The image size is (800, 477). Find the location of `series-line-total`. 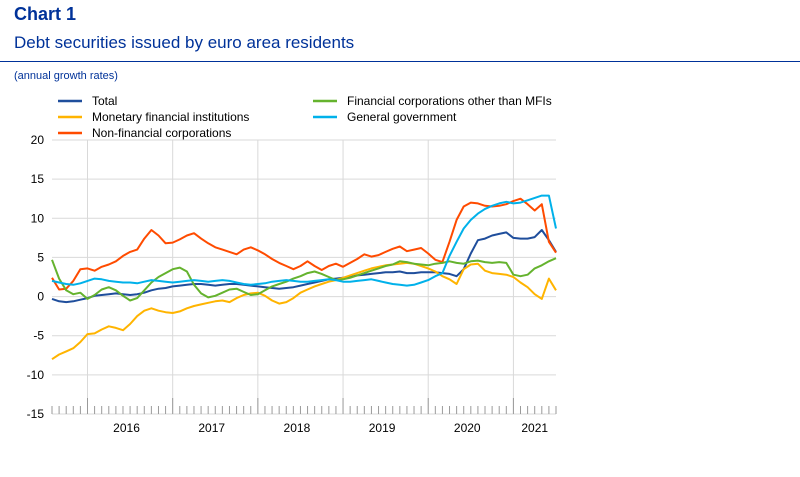

series-line-total is located at coordinates (304, 266).